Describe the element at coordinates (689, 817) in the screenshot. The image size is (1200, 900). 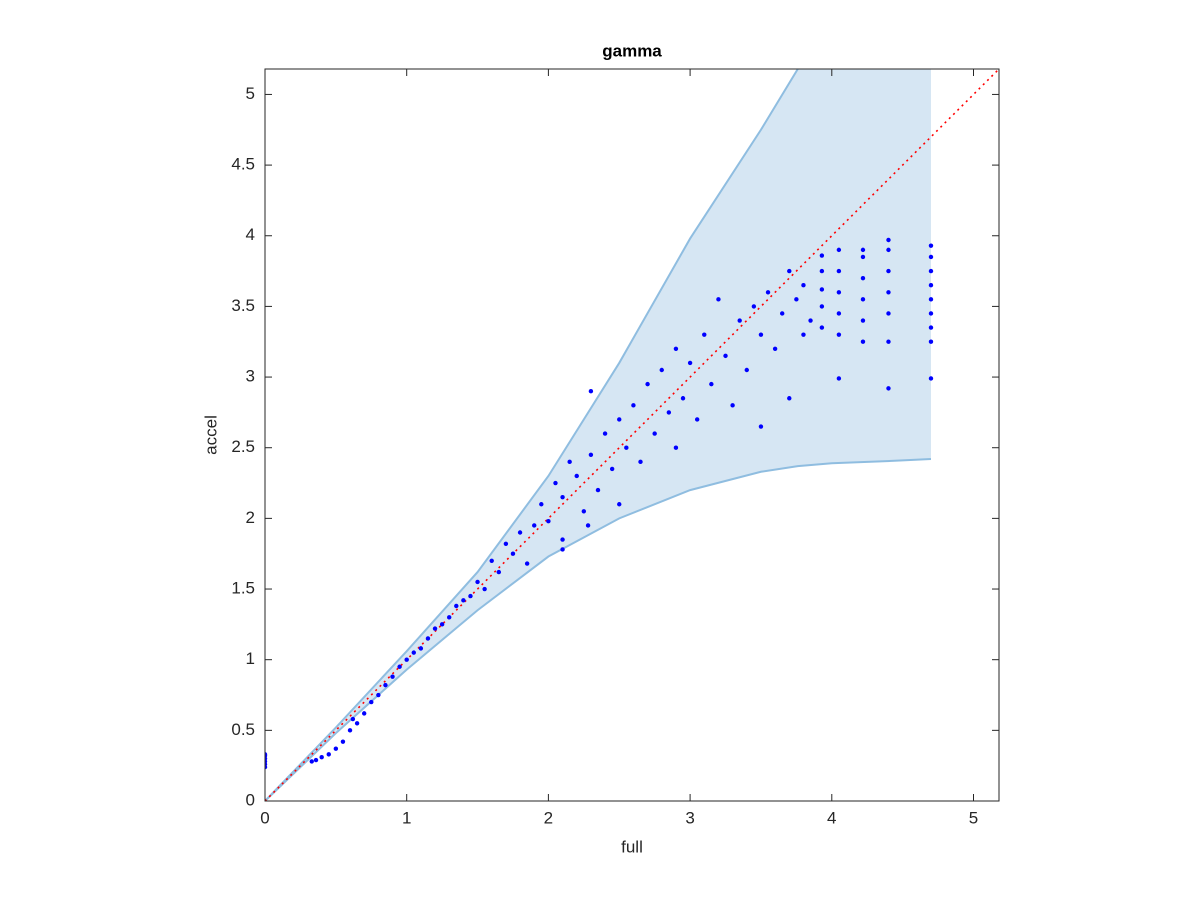
I see `x-tick-label: 3` at that location.